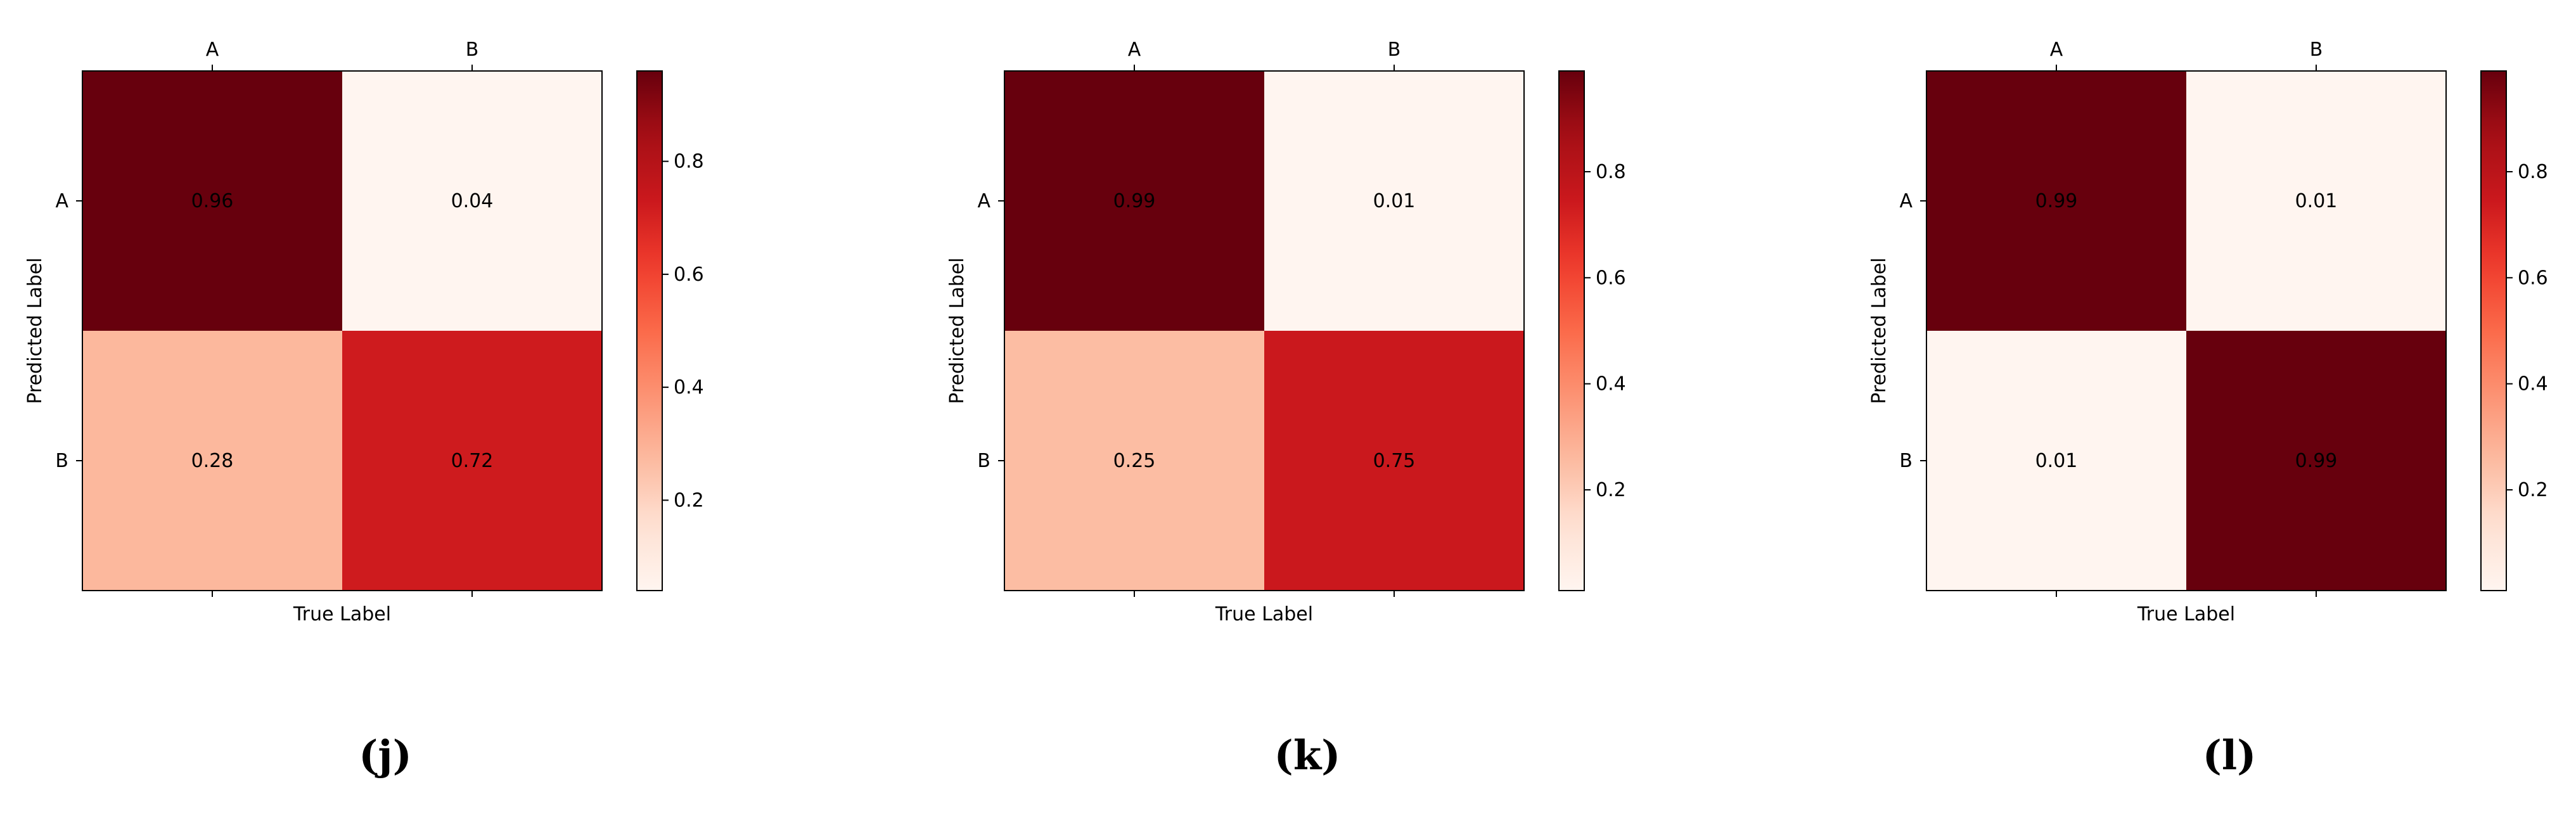  Describe the element at coordinates (385, 755) in the screenshot. I see `panel-label-j: (j)` at that location.